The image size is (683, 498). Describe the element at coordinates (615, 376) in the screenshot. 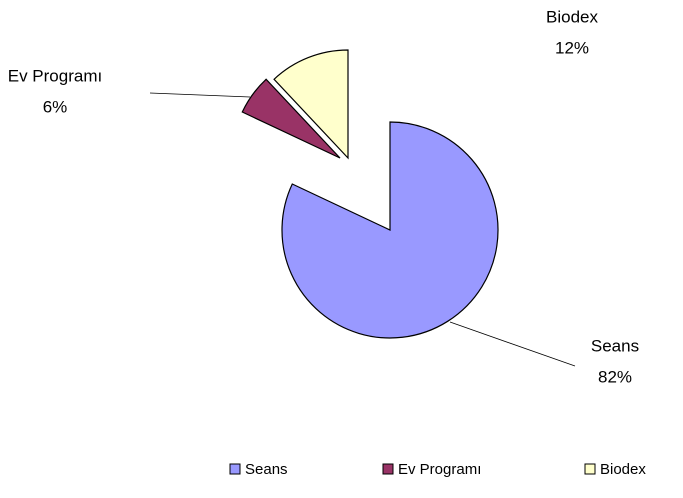

I see `slice-value-label: 82%` at that location.